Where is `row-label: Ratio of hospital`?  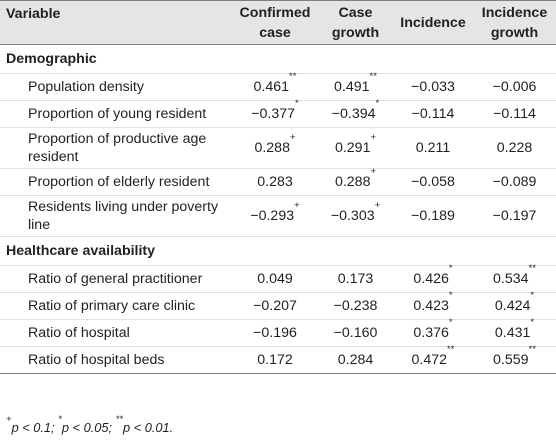
row-label: Ratio of hospital is located at coordinates (116, 333).